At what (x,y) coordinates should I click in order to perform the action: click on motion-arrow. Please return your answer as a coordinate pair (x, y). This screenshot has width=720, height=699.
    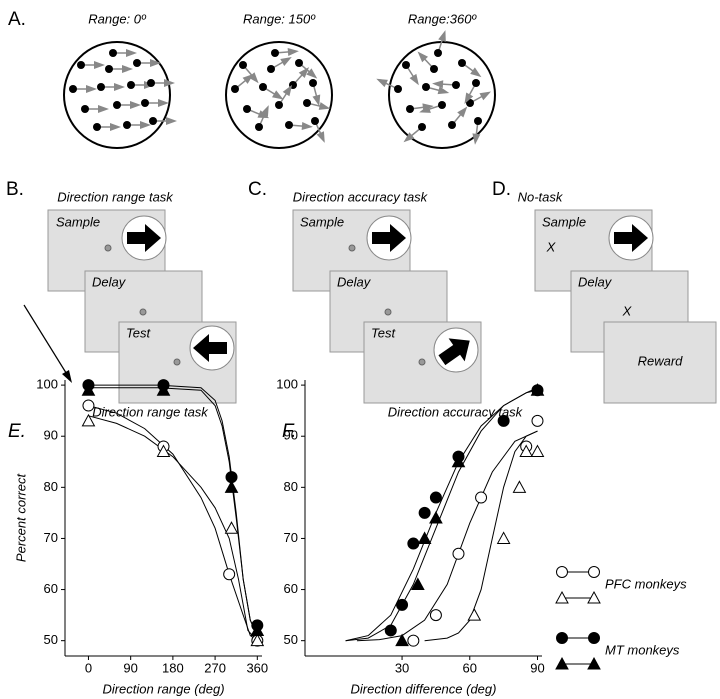
    Looking at the image, I should click on (210, 348).